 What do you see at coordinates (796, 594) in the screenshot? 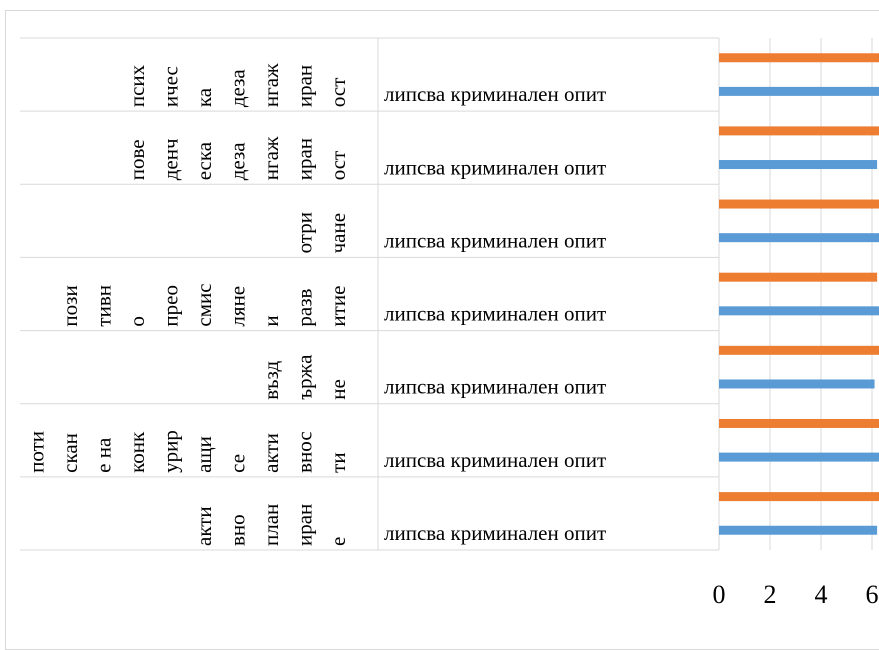
I see `x-tick-labels: 0 2 4 6` at bounding box center [796, 594].